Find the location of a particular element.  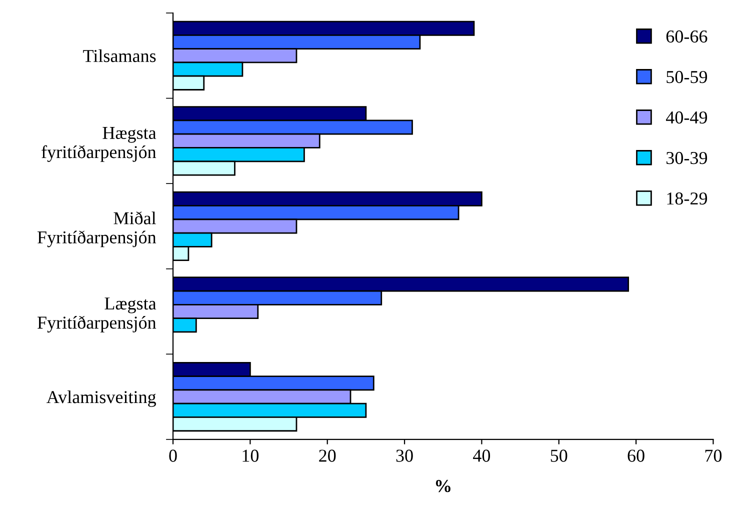

y-tick-label: Tilsamans is located at coordinates (119, 55).